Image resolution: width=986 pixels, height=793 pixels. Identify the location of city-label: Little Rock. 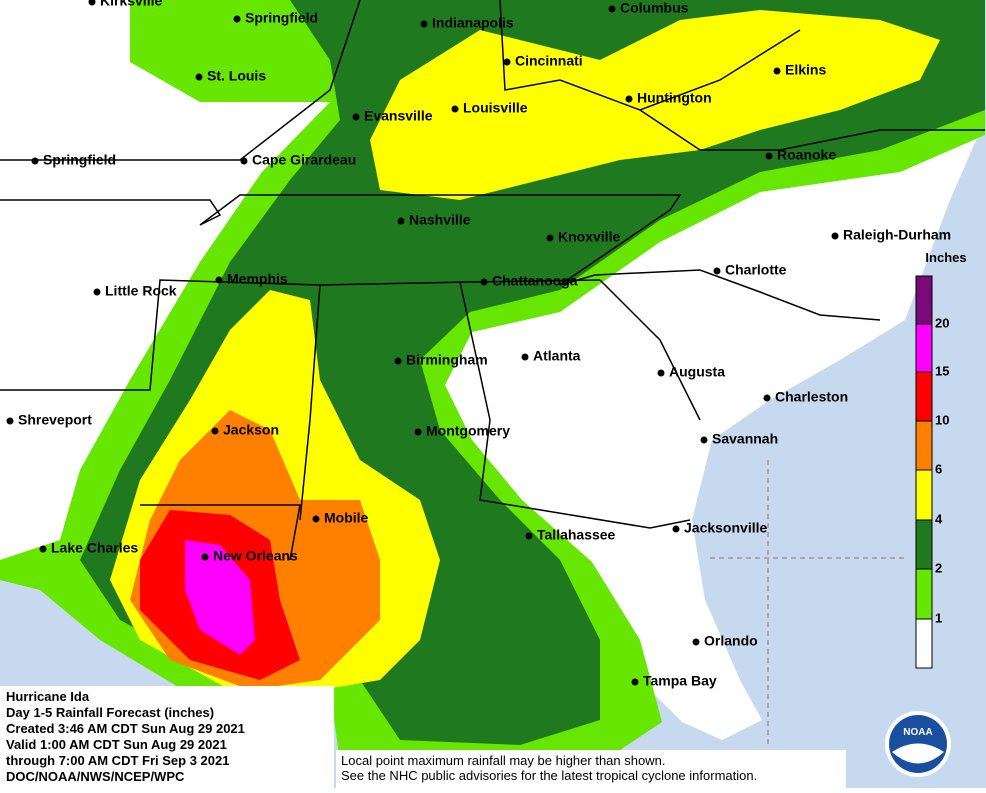
(141, 291).